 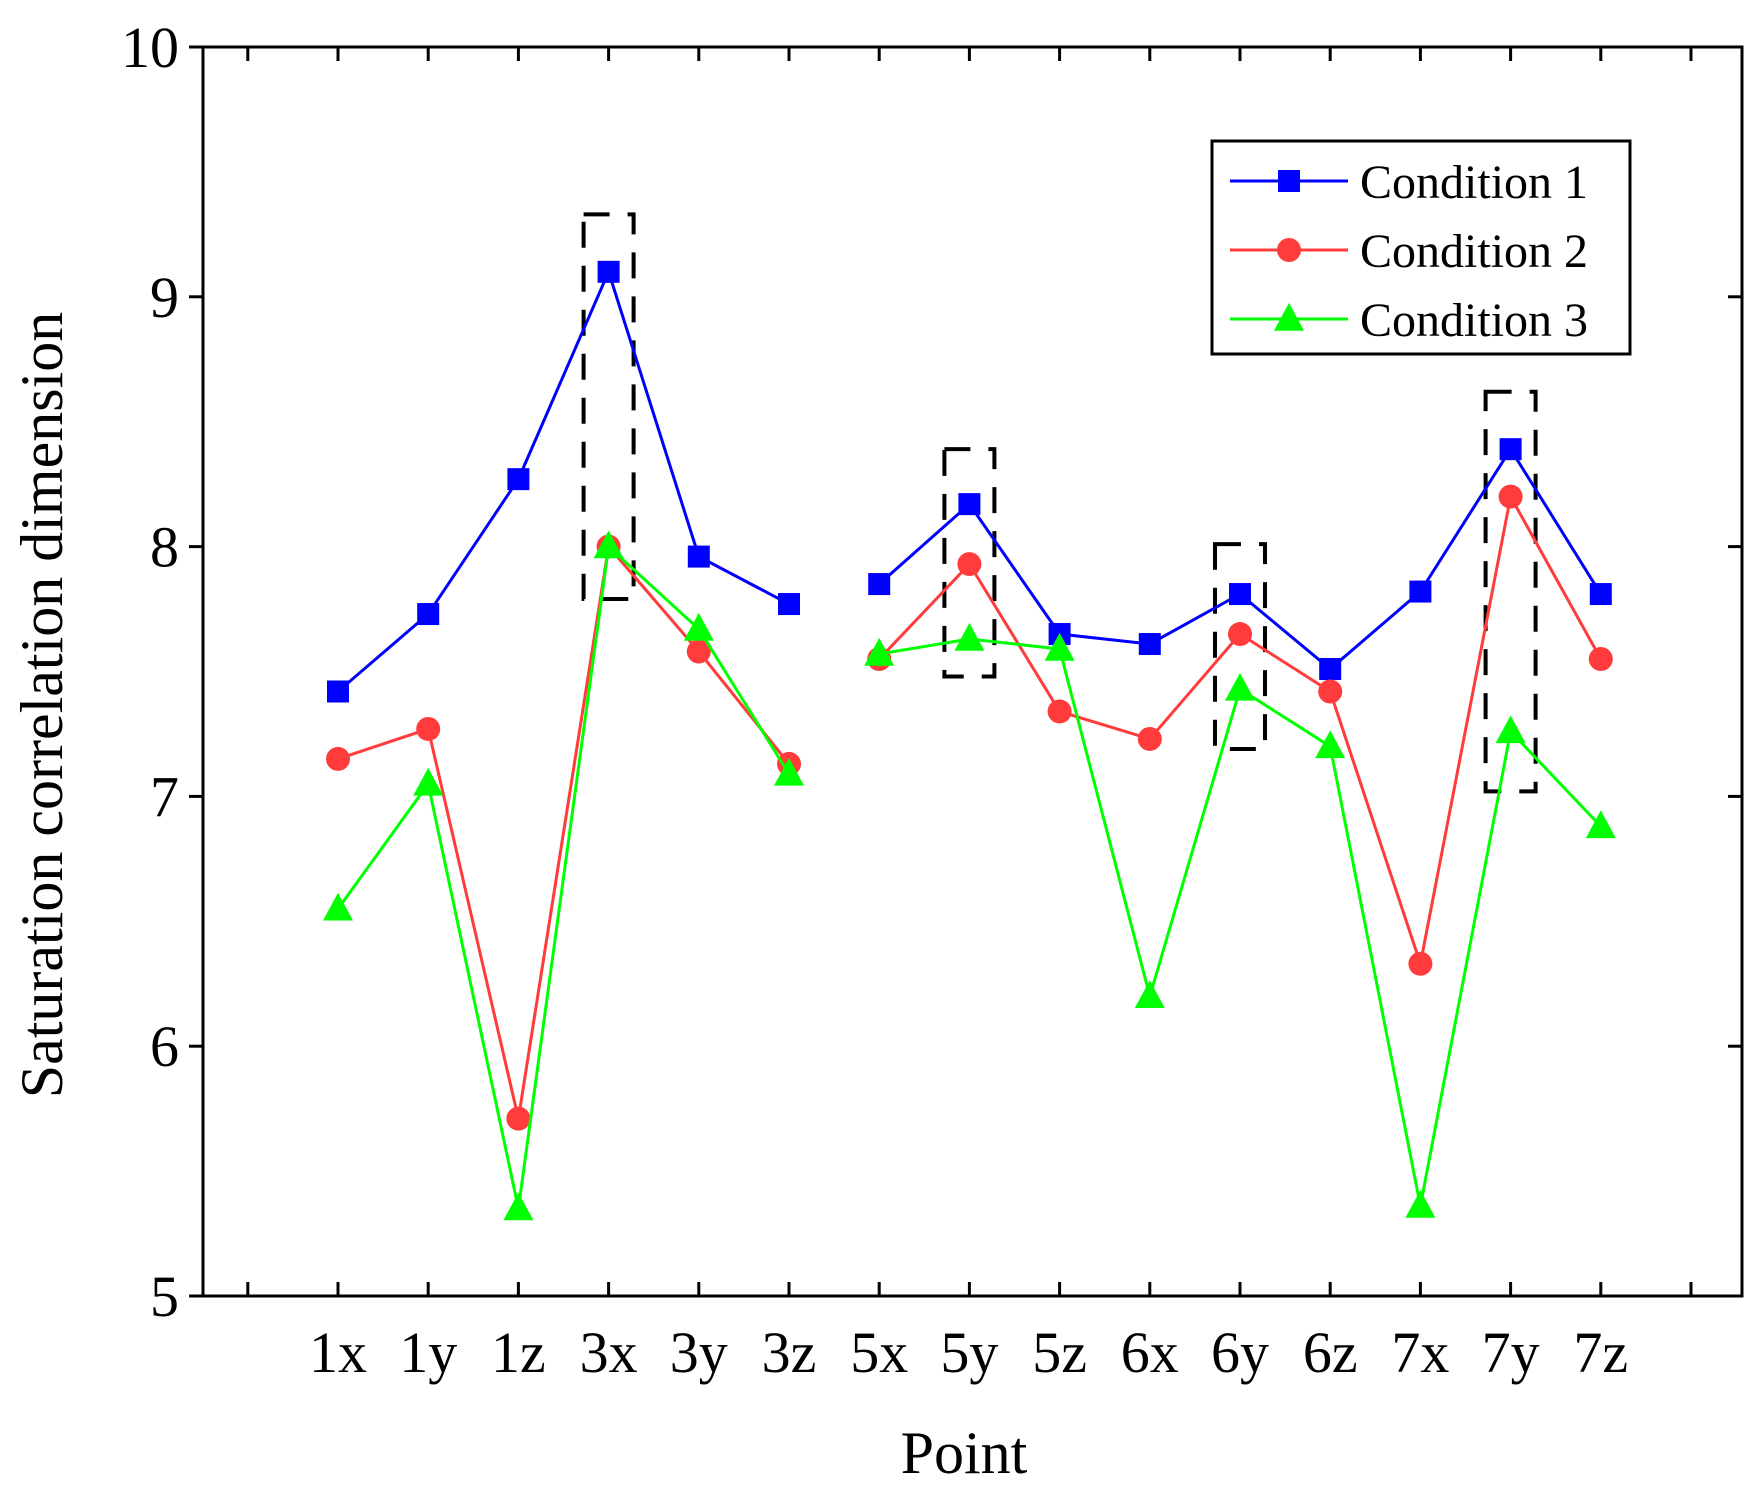 What do you see at coordinates (518, 1352) in the screenshot?
I see `x-tick-label: 1z` at bounding box center [518, 1352].